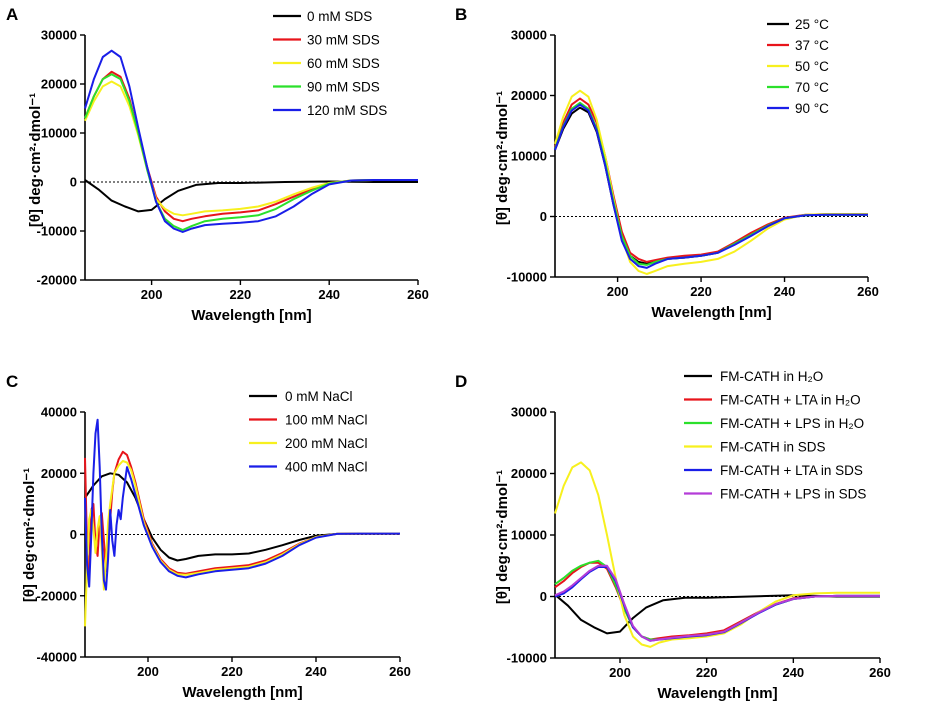  What do you see at coordinates (339, 16) in the screenshot?
I see `legend-label: 0 mM SDS` at bounding box center [339, 16].